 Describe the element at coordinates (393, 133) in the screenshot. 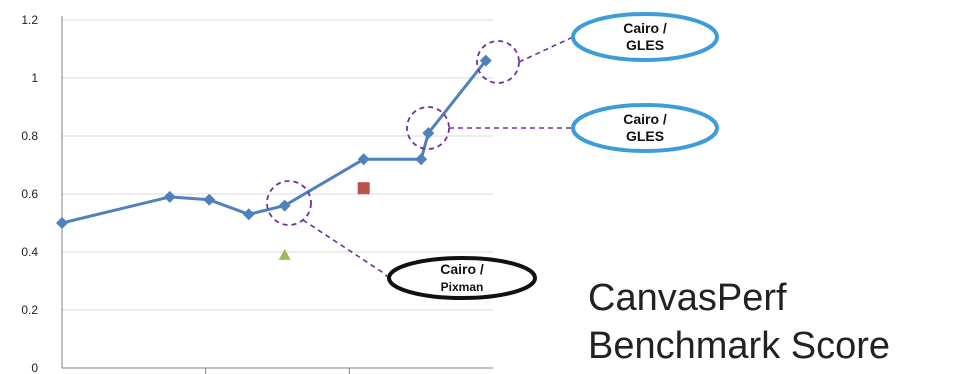

I see `highlight-circles` at that location.